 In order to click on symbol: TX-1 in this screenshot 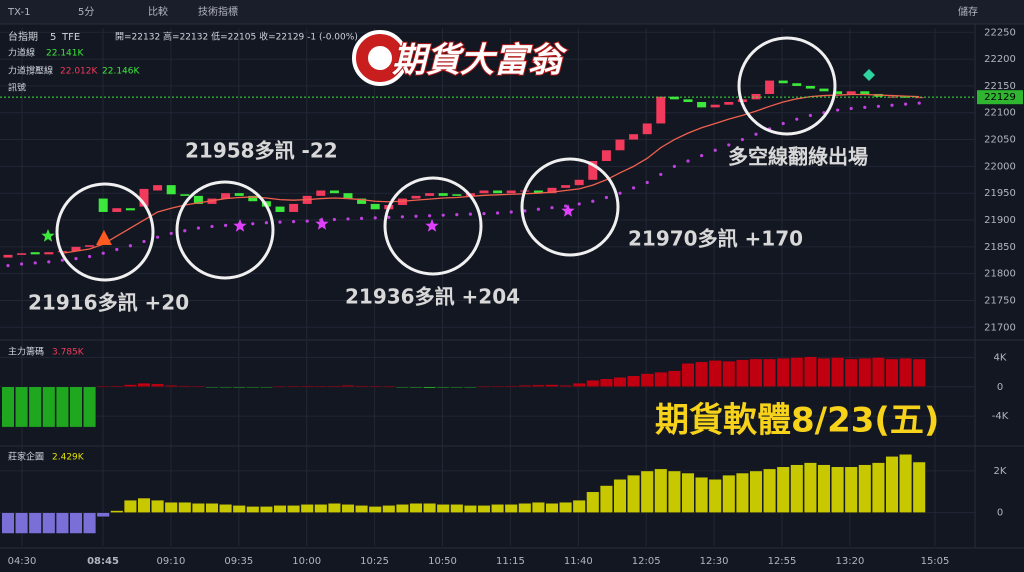, I will do `click(18, 12)`.